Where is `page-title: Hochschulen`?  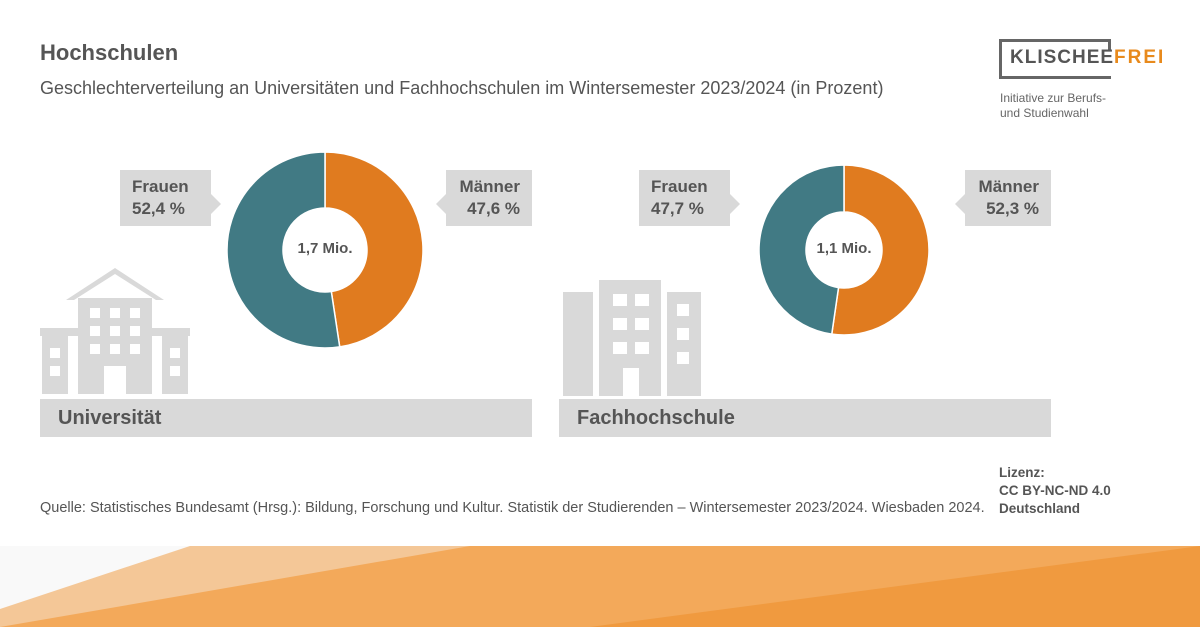
page-title: Hochschulen is located at coordinates (109, 52).